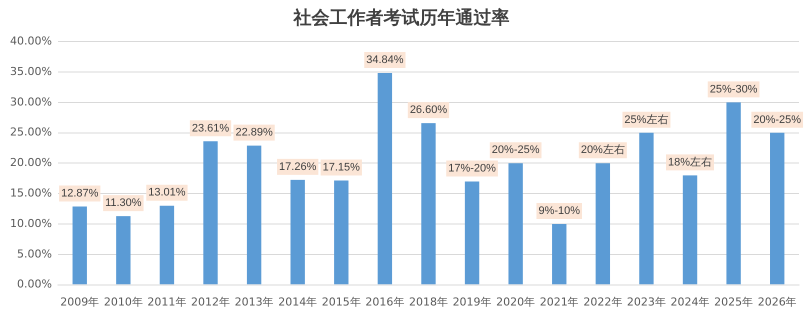 The width and height of the screenshot is (809, 312). I want to click on x-tick-label: 2014年, so click(298, 301).